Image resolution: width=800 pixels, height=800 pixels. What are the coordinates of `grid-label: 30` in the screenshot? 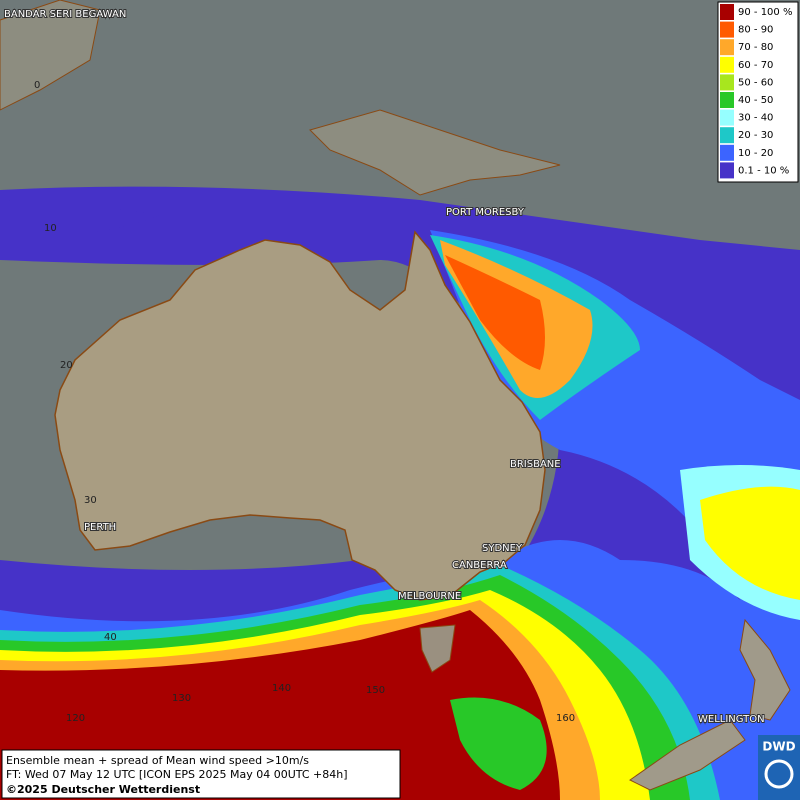 It's located at (90, 500).